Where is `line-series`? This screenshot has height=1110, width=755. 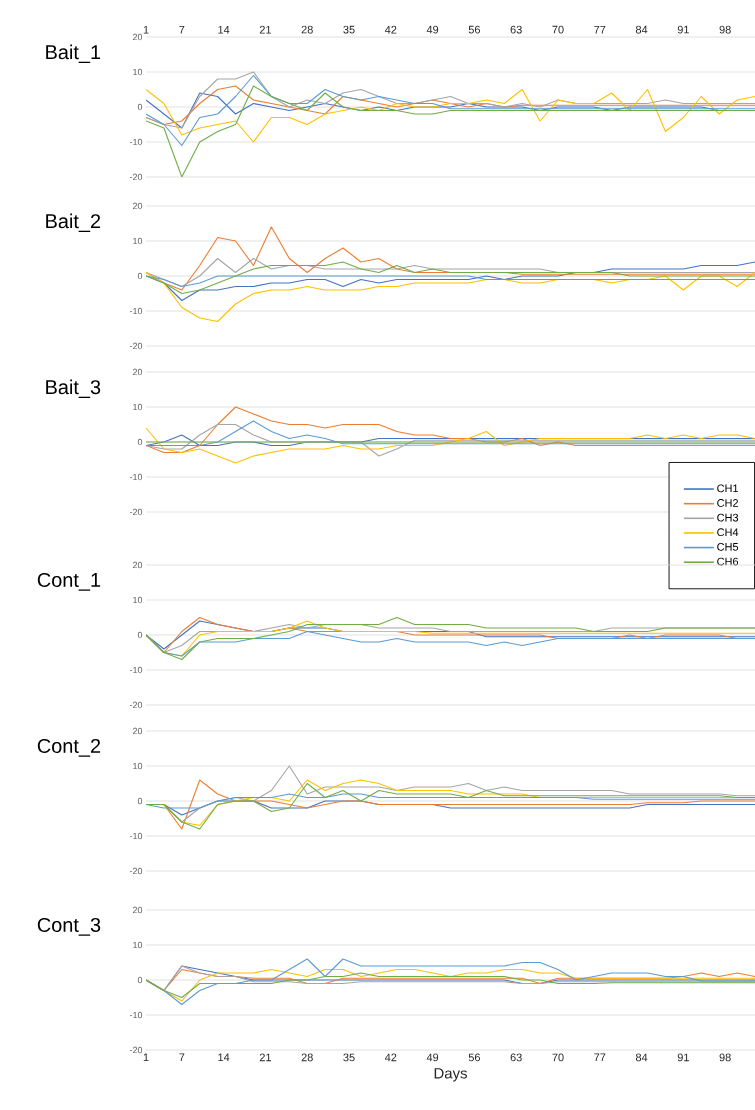 line-series is located at coordinates (450, 115).